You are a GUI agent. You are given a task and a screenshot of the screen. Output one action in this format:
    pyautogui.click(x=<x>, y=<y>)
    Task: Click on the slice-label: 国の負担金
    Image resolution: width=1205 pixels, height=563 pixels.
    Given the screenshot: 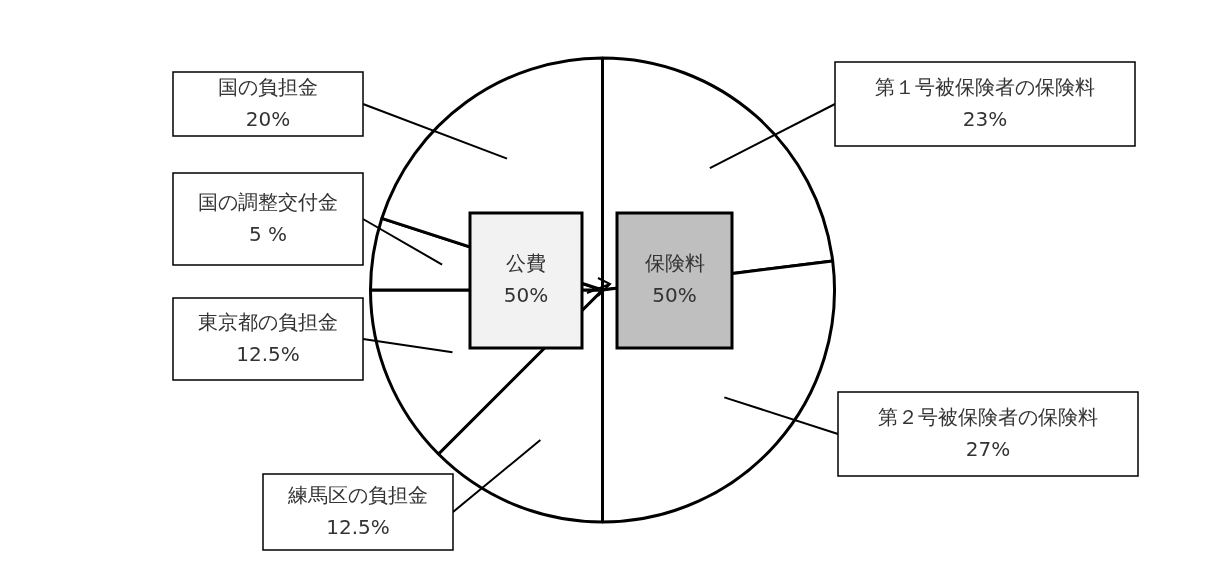 What is the action you would take?
    pyautogui.click(x=268, y=87)
    